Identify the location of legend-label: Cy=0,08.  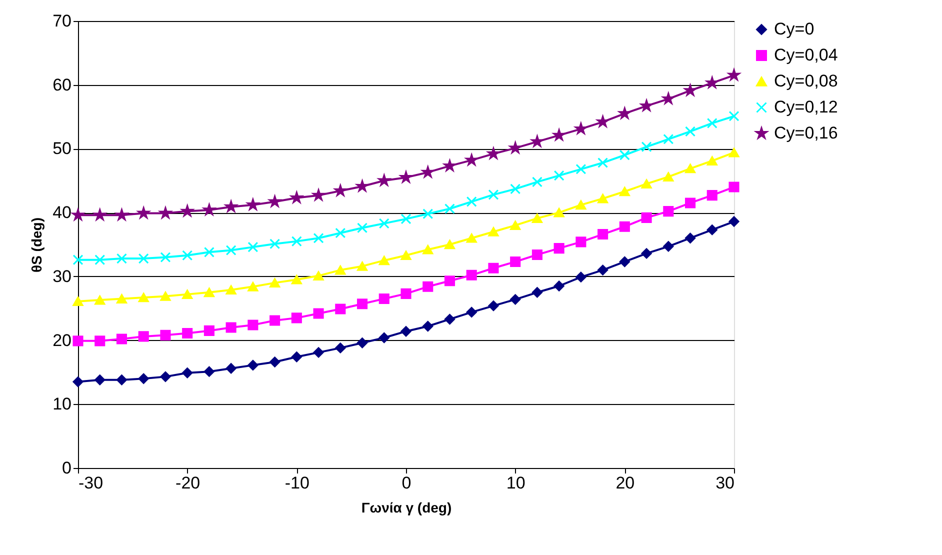
(806, 81).